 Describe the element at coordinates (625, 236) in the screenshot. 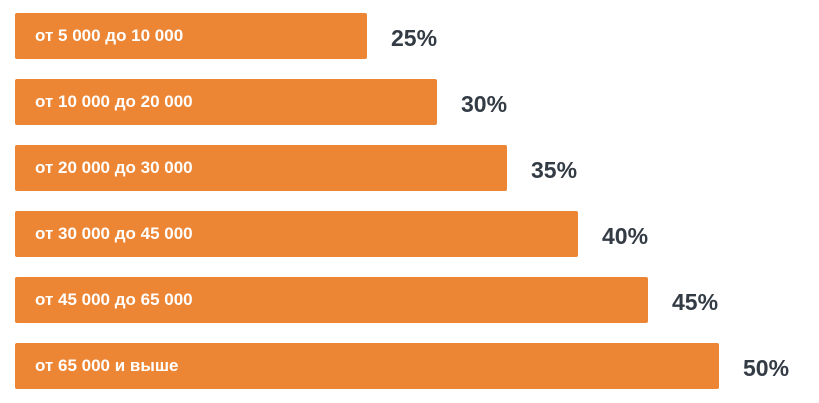

I see `value-label: 40%` at that location.